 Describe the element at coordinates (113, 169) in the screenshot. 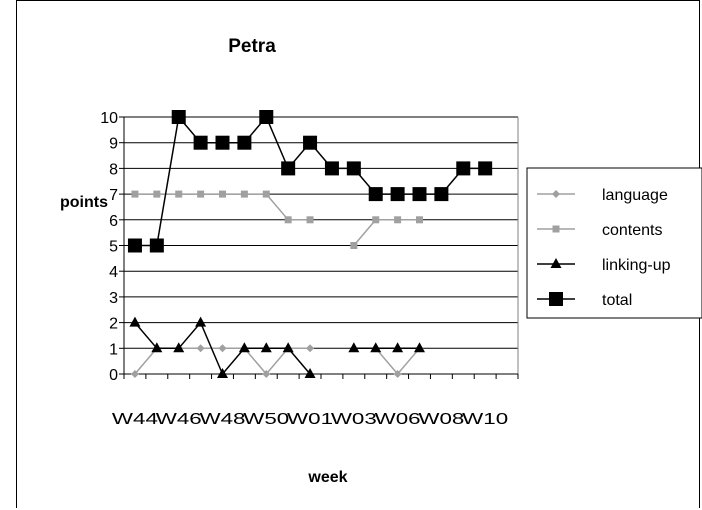

I see `y-tick-label: 8` at that location.